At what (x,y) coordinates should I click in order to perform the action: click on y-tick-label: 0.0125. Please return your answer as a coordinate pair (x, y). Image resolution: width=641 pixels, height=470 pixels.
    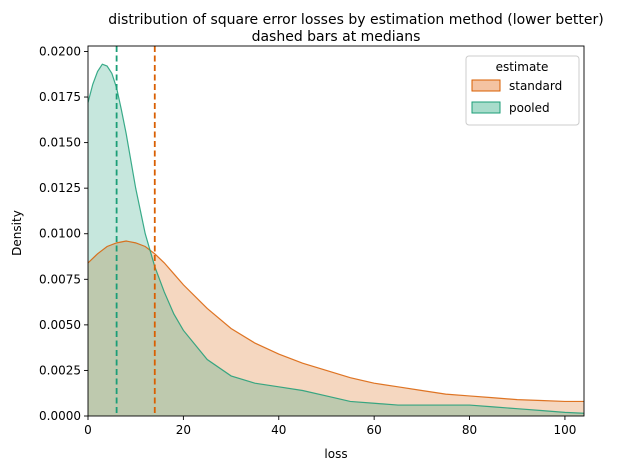
    Looking at the image, I should click on (60, 188).